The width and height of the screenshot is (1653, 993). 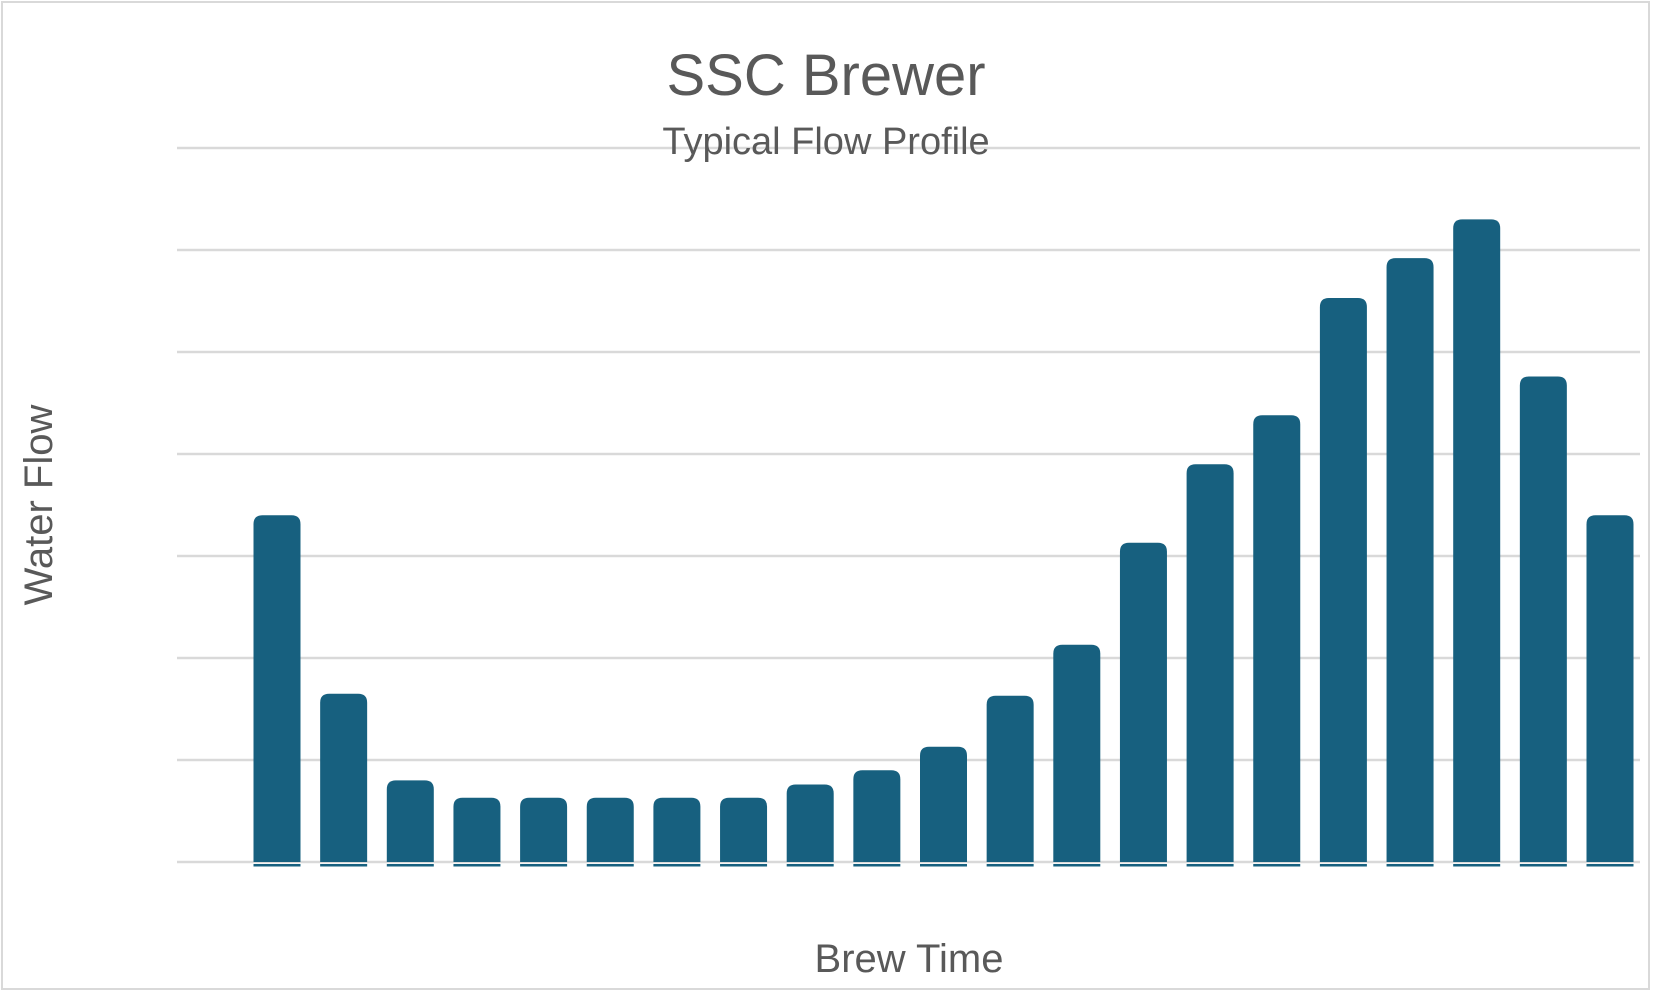 What do you see at coordinates (825, 75) in the screenshot?
I see `chart-title: SSC Brewer` at bounding box center [825, 75].